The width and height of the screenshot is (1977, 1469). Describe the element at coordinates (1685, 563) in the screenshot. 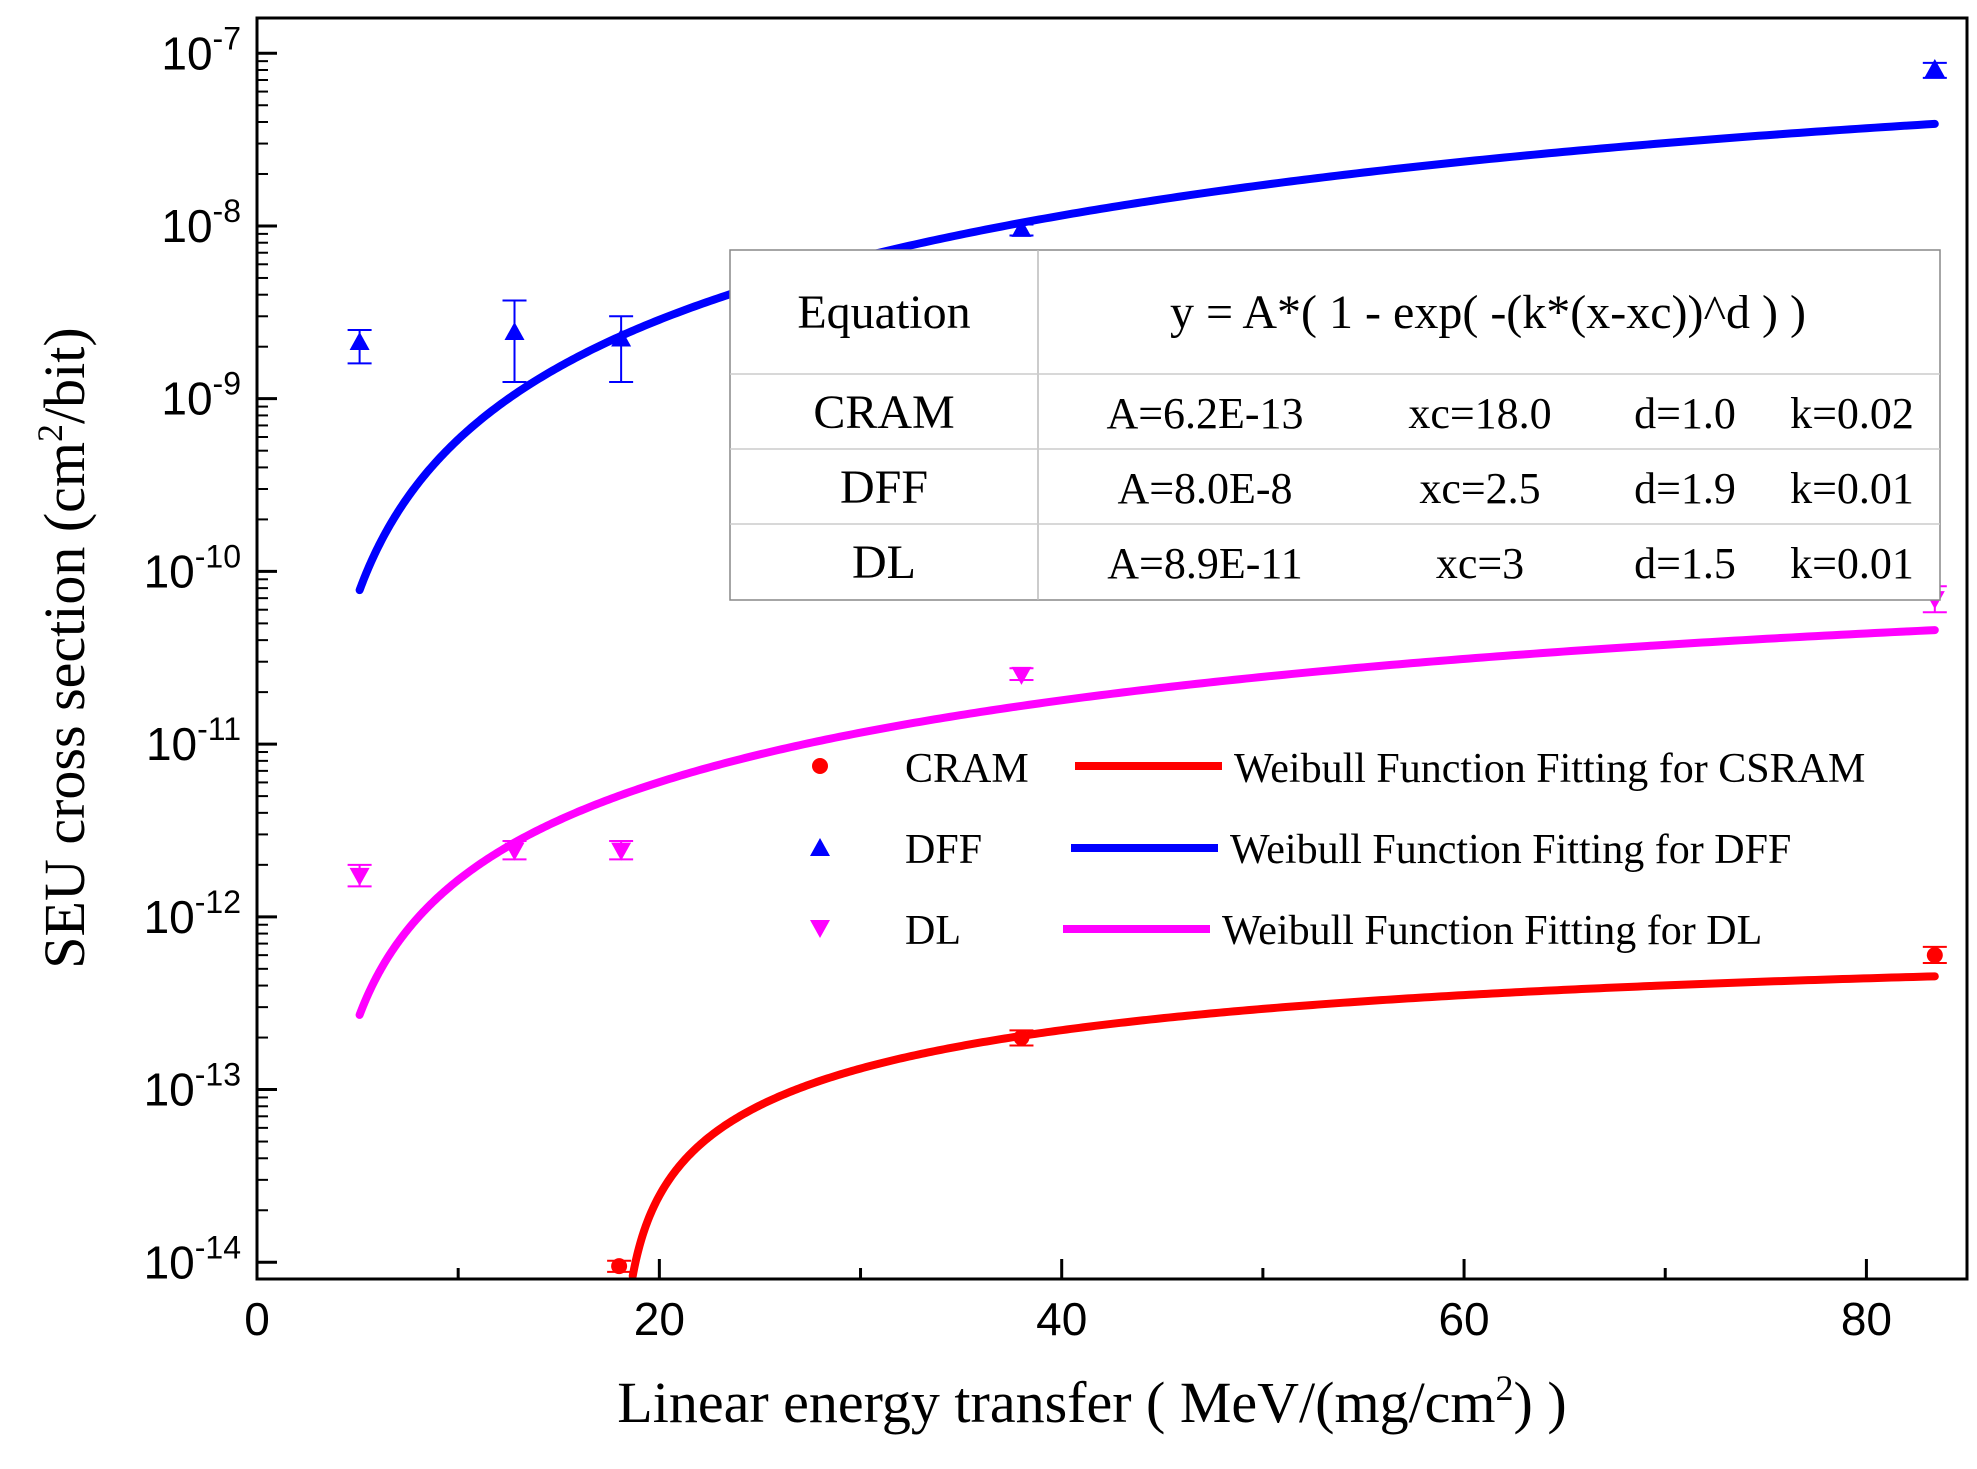

I see `equation-row-dl-d: d=1.5` at that location.